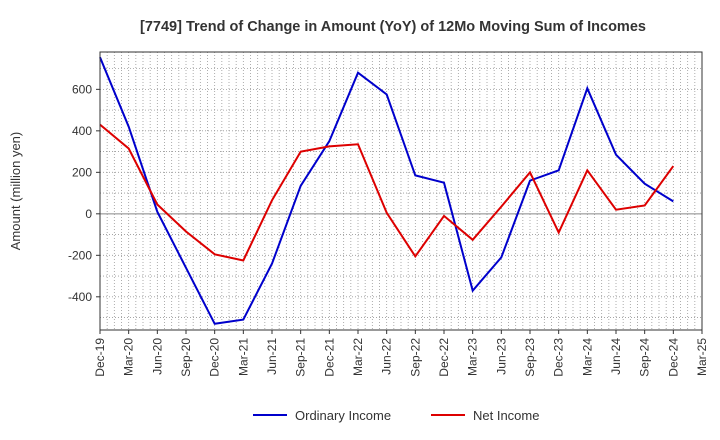  Describe the element at coordinates (80, 297) in the screenshot. I see `y-tick-label: -400` at that location.